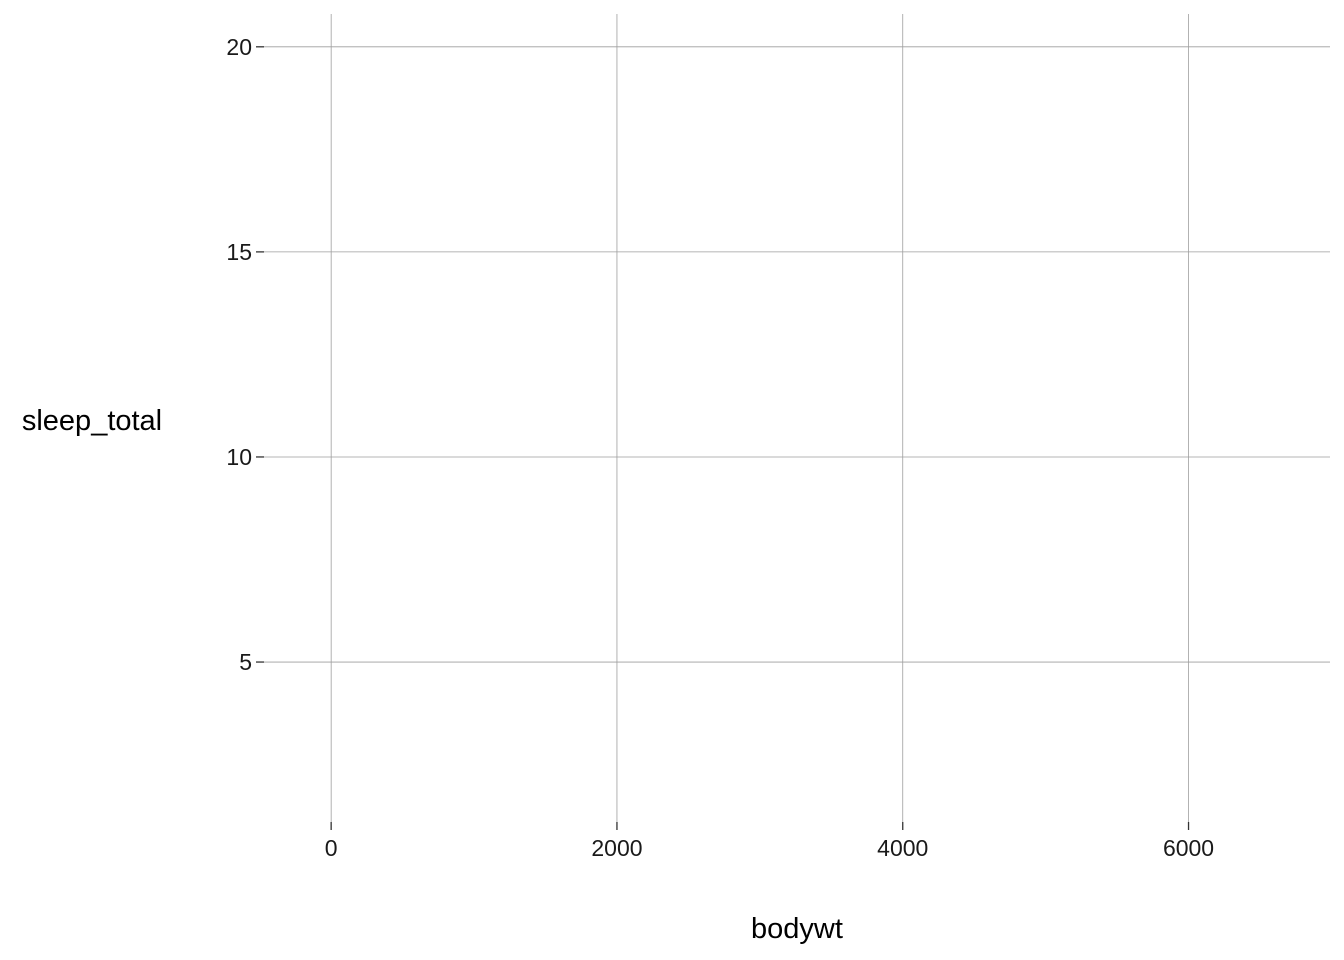 Image resolution: width=1344 pixels, height=960 pixels. Describe the element at coordinates (797, 929) in the screenshot. I see `x-axis-title: bodywt` at that location.